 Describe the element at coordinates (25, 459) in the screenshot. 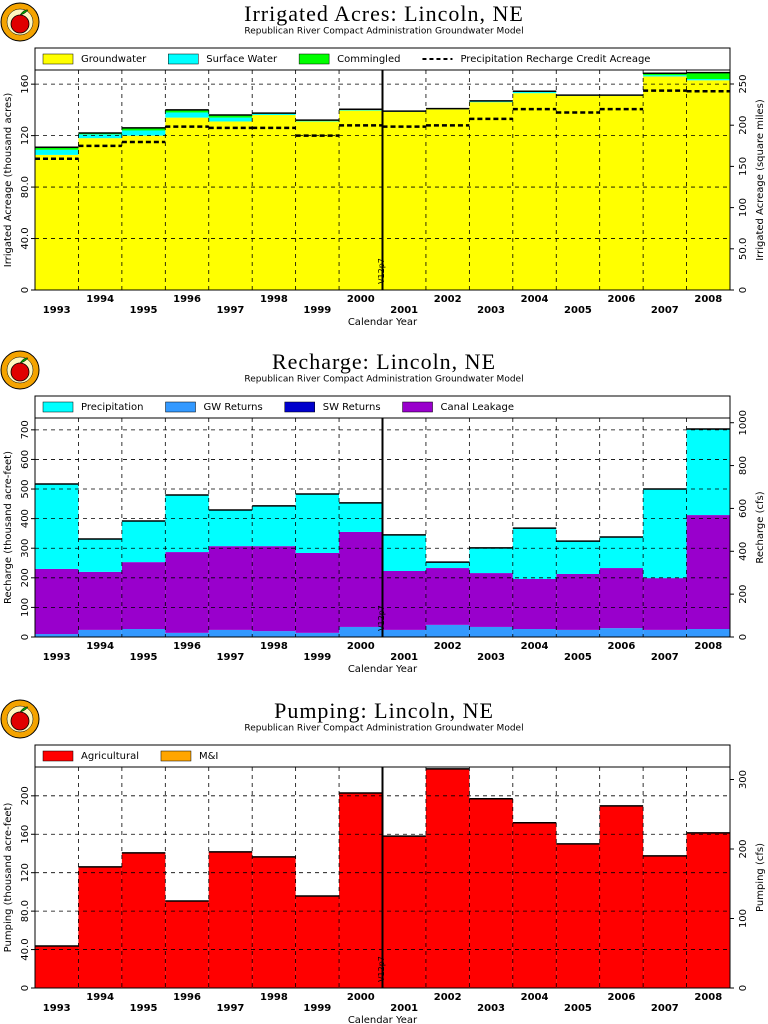

I see `y-tick-label: 600` at that location.